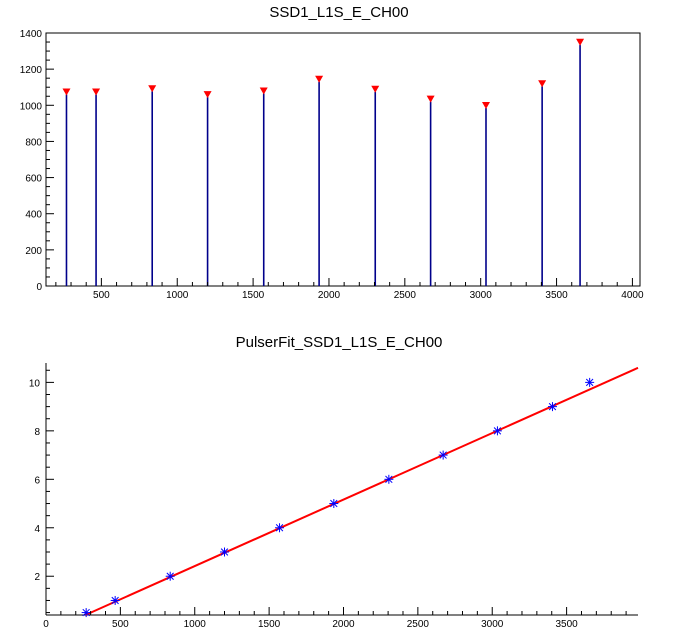 This screenshot has height=638, width=678. Describe the element at coordinates (37, 480) in the screenshot. I see `fit-y-tick-label: 6` at that location.